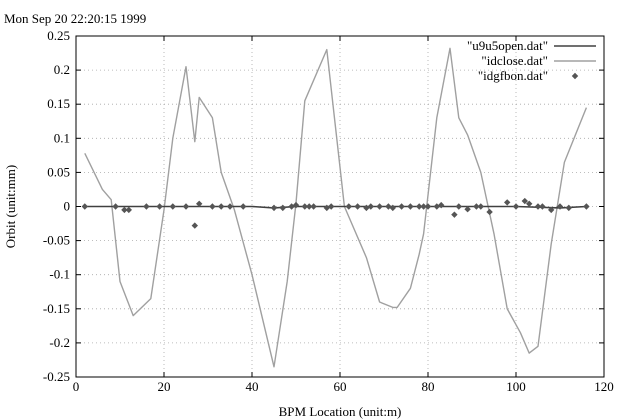  I want to click on x-tick-label: 60, so click(340, 386).